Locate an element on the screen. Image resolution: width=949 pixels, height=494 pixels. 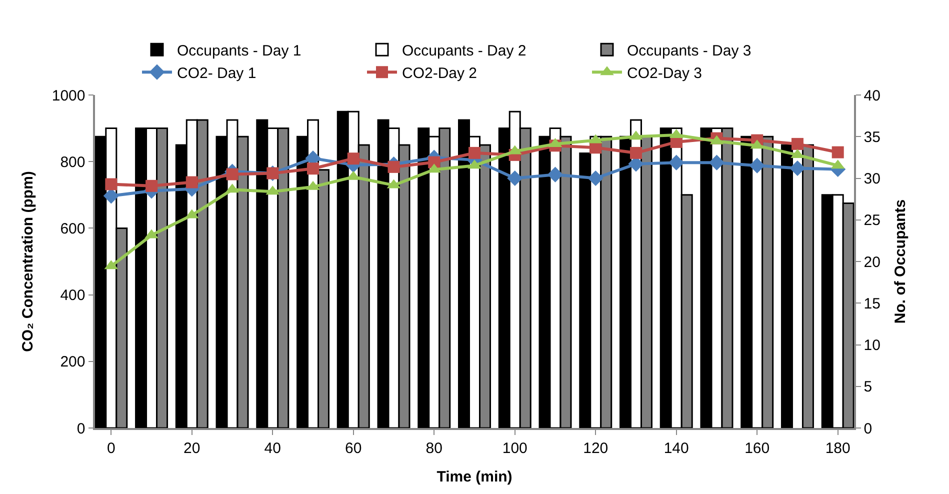
legend-label: Occupants - Day 2 is located at coordinates (464, 51).